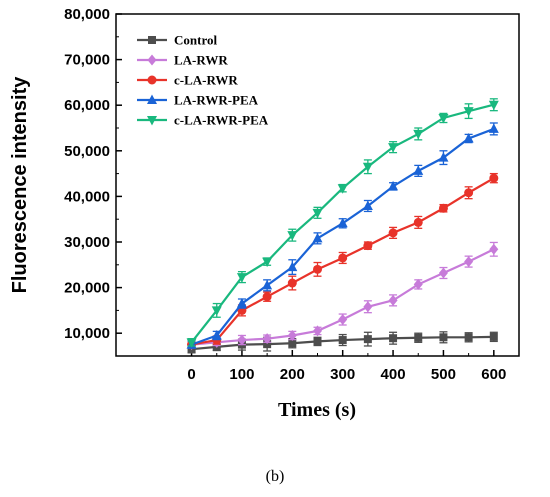  I want to click on legend-item: LA-RWR-PEA, so click(198, 100).